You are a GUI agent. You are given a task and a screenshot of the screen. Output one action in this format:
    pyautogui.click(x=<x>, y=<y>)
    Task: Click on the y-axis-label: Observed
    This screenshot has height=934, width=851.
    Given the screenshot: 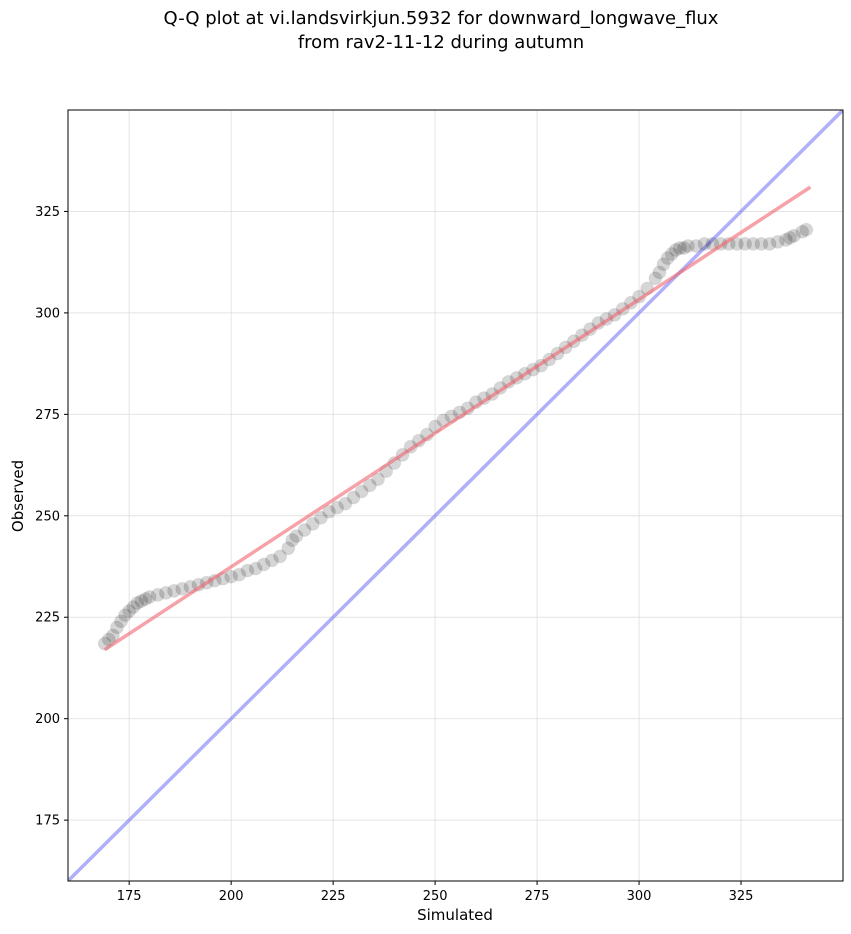 What is the action you would take?
    pyautogui.click(x=18, y=496)
    